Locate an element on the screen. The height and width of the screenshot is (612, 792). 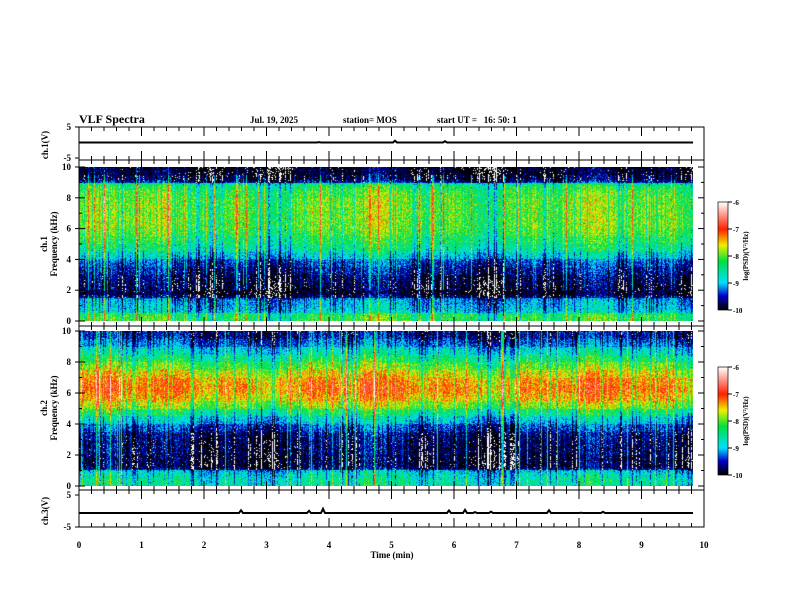
colorbar-1-label: log(PSD)(V²/Hz) is located at coordinates (746, 256).